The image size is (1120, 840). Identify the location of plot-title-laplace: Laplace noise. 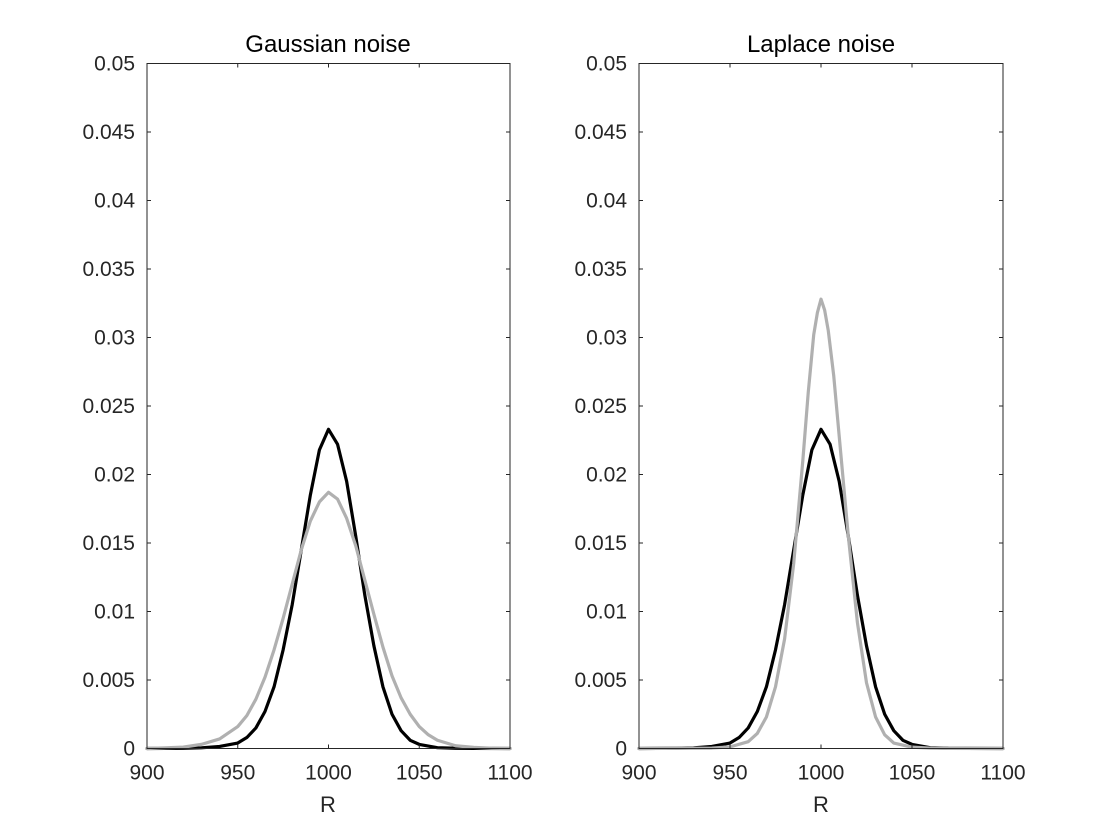
(821, 44).